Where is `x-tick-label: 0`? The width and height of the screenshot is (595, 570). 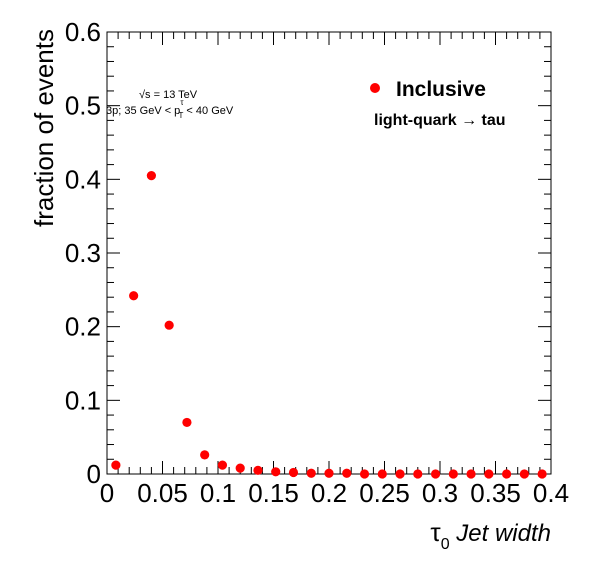
x-tick-label: 0 is located at coordinates (107, 493).